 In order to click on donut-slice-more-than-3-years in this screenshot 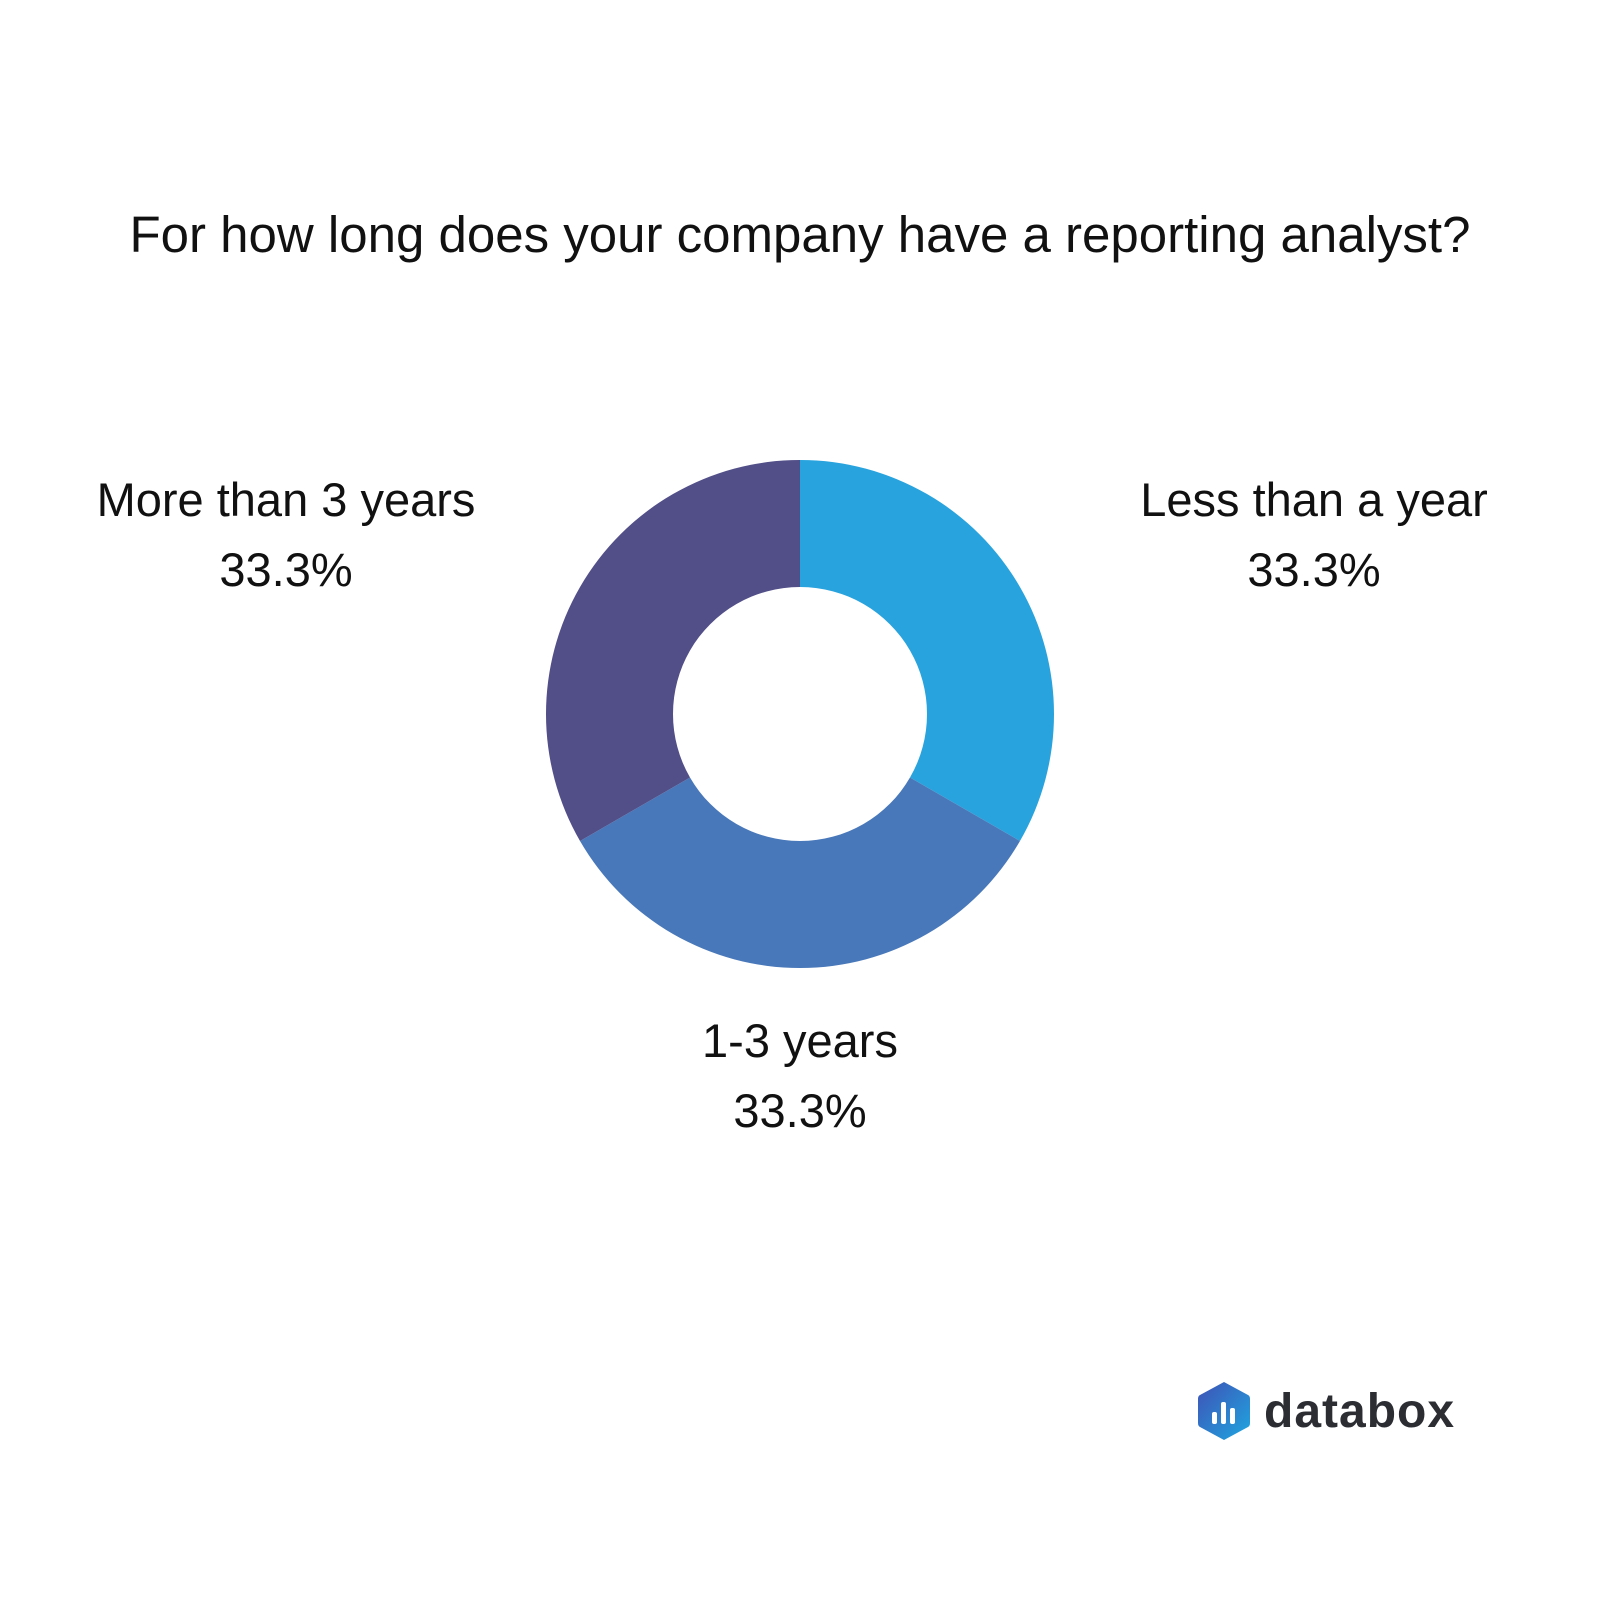, I will do `click(673, 650)`.